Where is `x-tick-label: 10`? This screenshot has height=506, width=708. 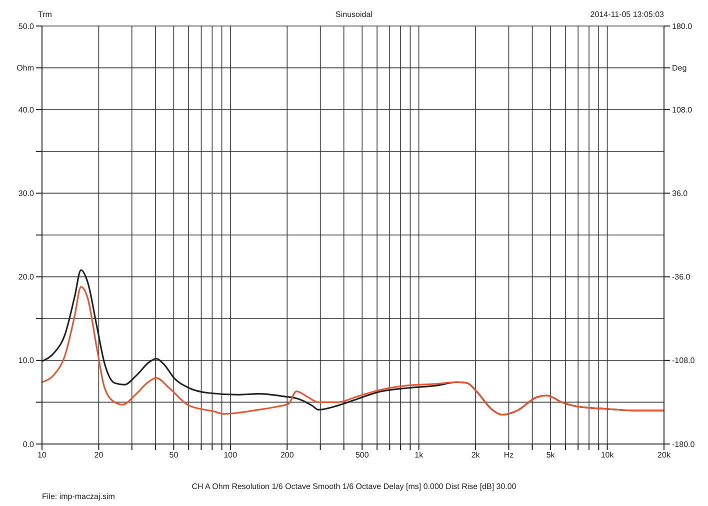 x-tick-label: 10 is located at coordinates (42, 455).